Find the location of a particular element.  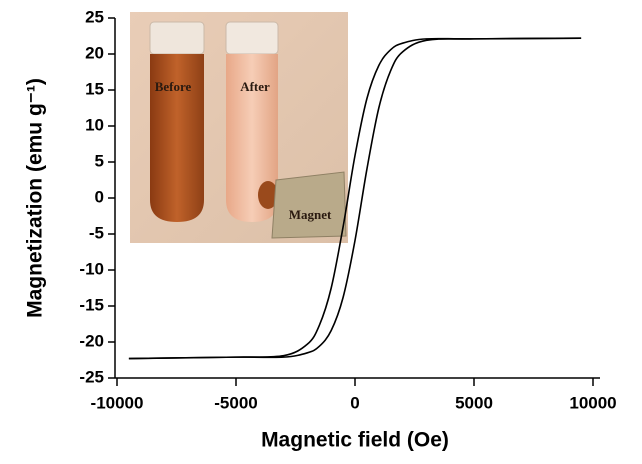

inset-label: Before is located at coordinates (173, 86).